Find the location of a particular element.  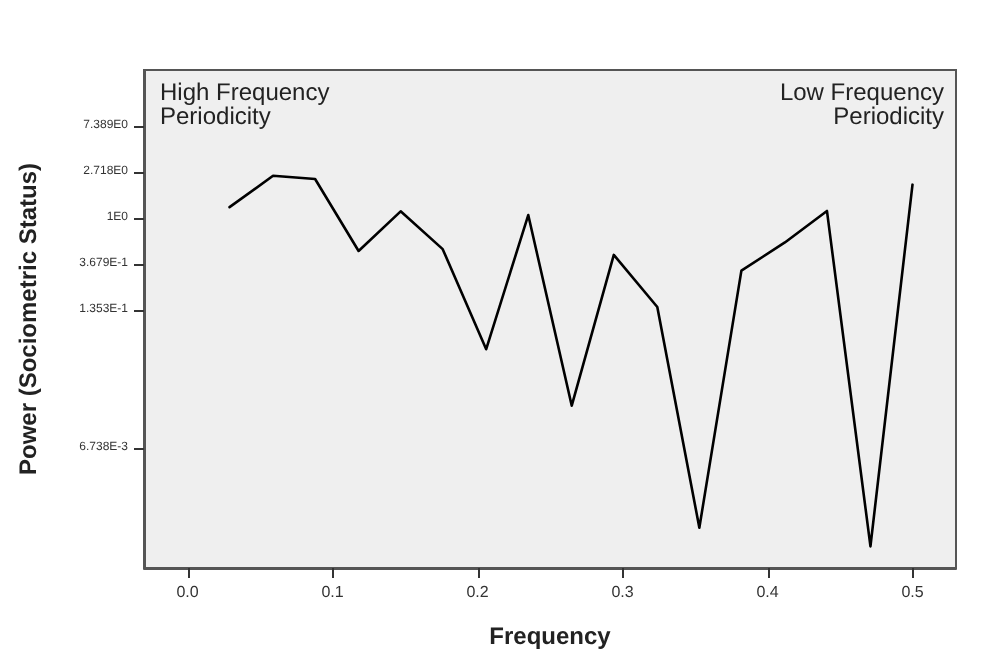

x-tick-label: 0.0 is located at coordinates (188, 592).